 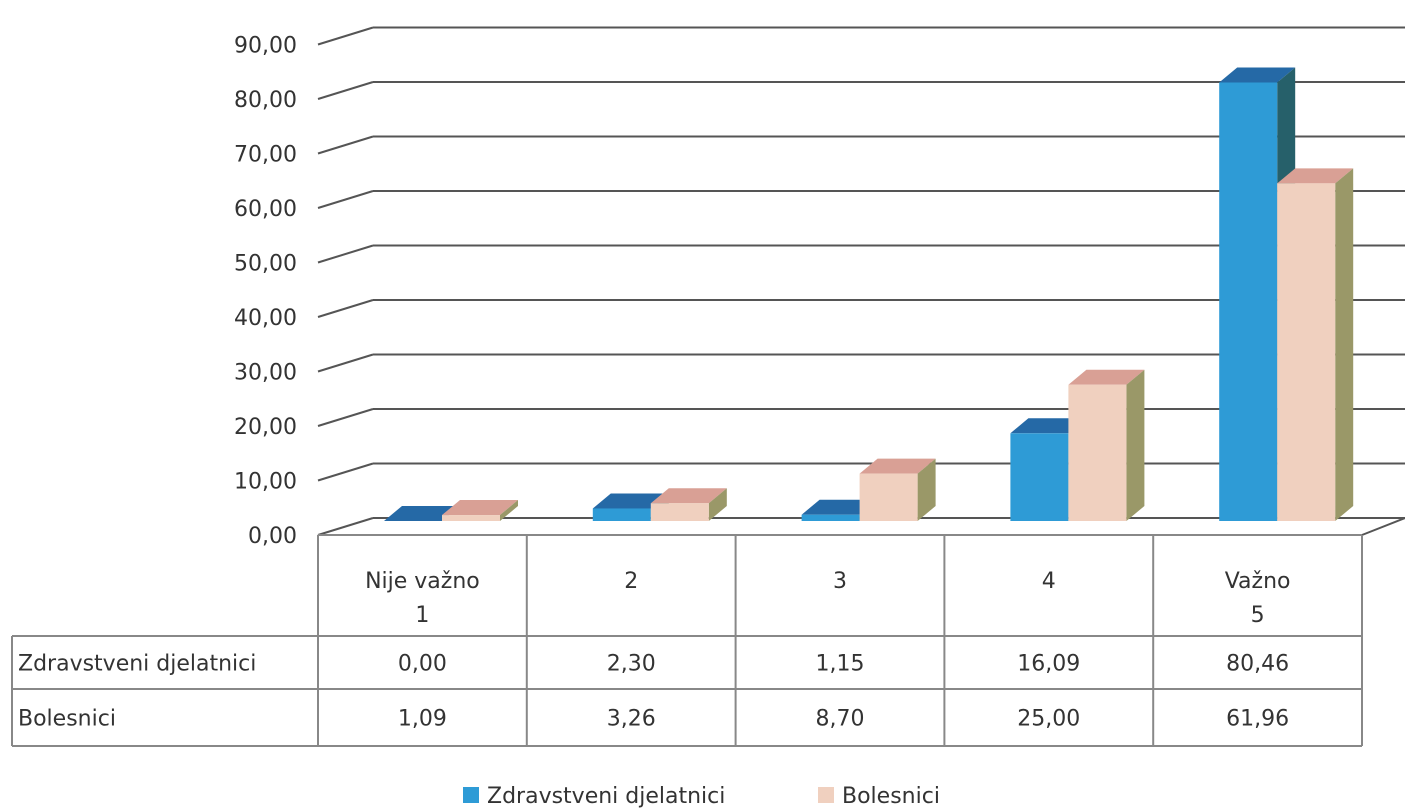 What do you see at coordinates (631, 719) in the screenshot?
I see `data-value: 3,26` at bounding box center [631, 719].